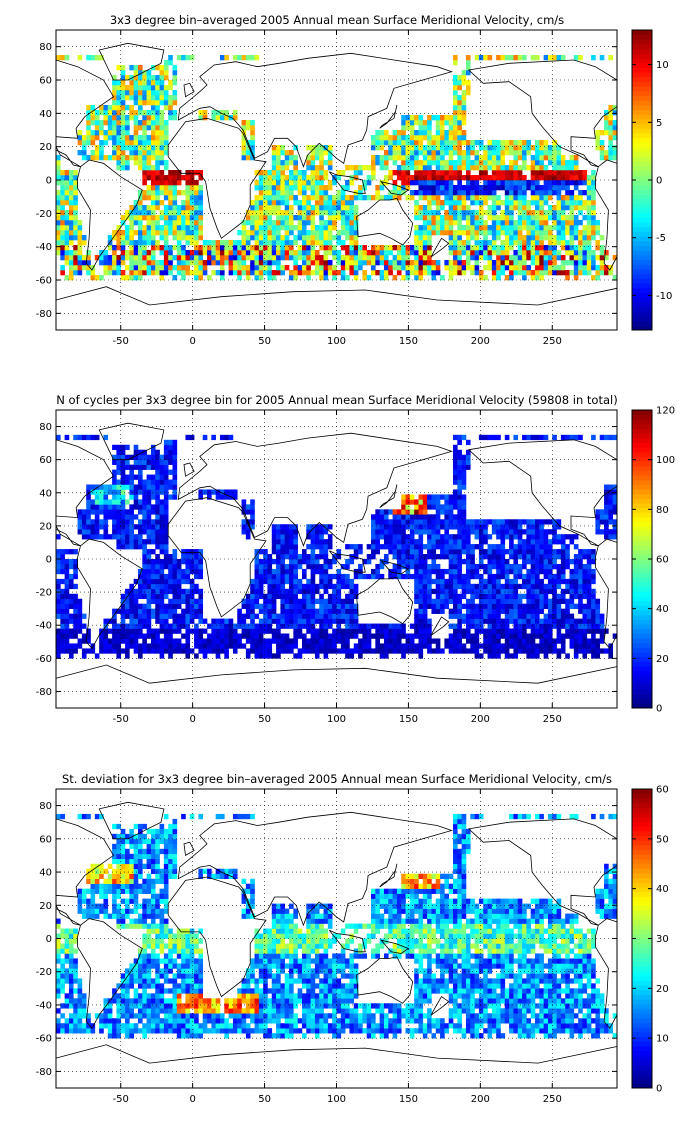 Image resolution: width=696 pixels, height=1140 pixels. I want to click on coastline-shape, so click(542, 113).